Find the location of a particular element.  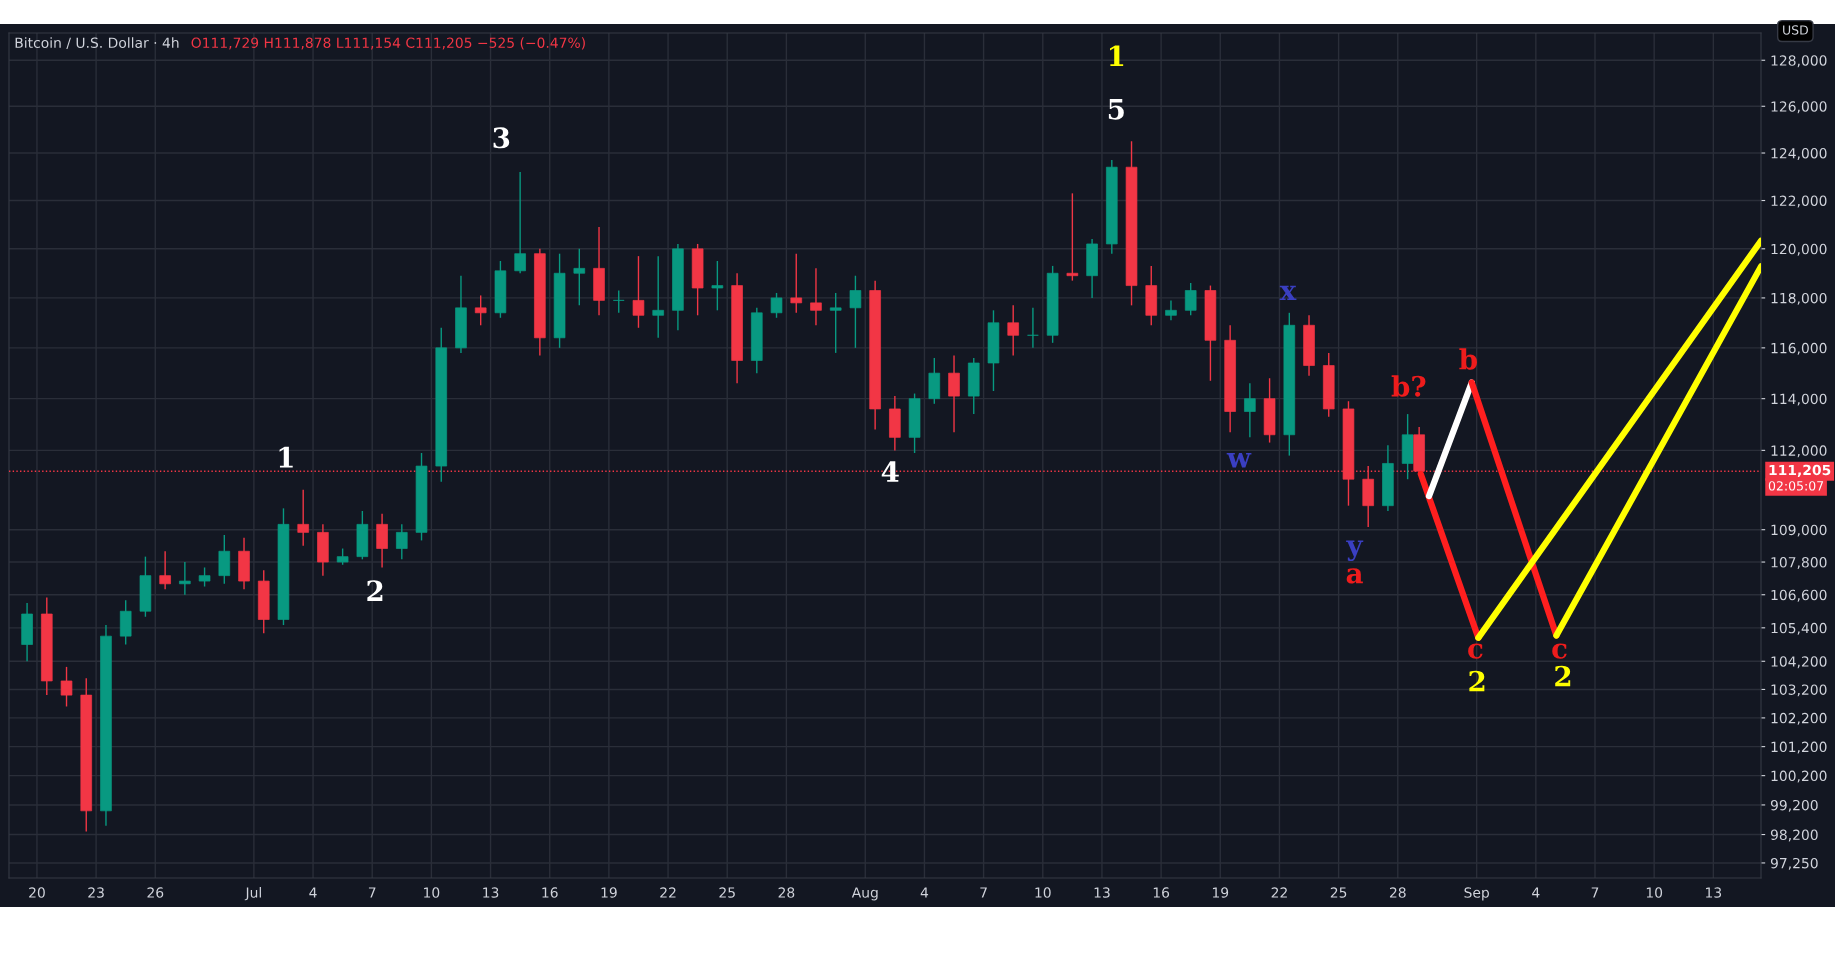

x-tick-label: Sep is located at coordinates (1476, 894).